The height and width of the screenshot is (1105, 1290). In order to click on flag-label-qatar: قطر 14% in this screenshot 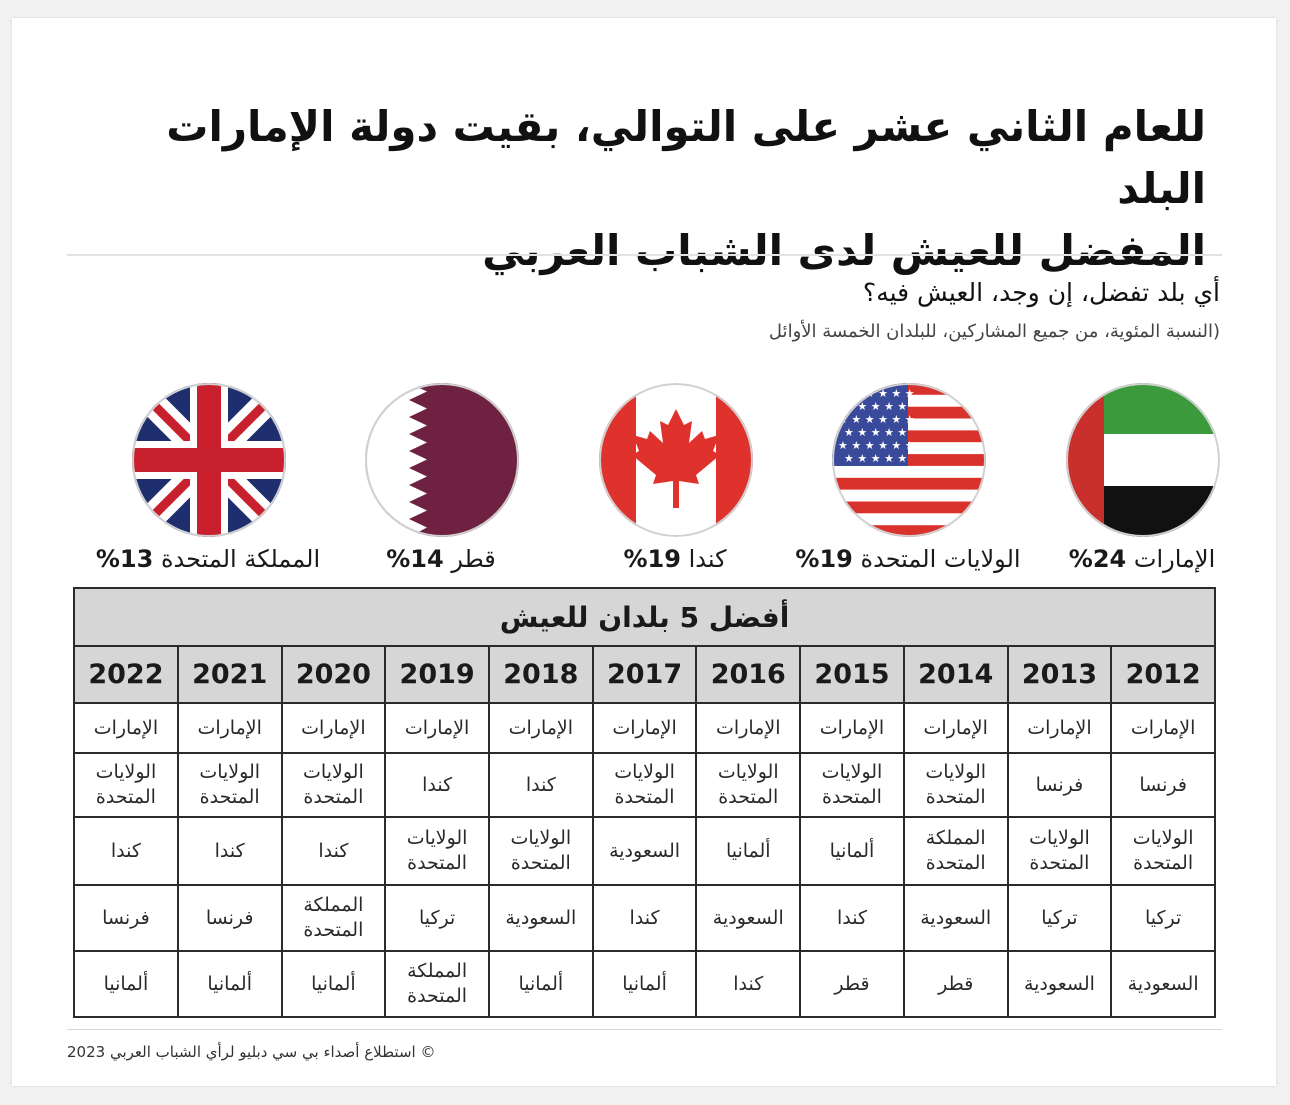, I will do `click(441, 559)`.